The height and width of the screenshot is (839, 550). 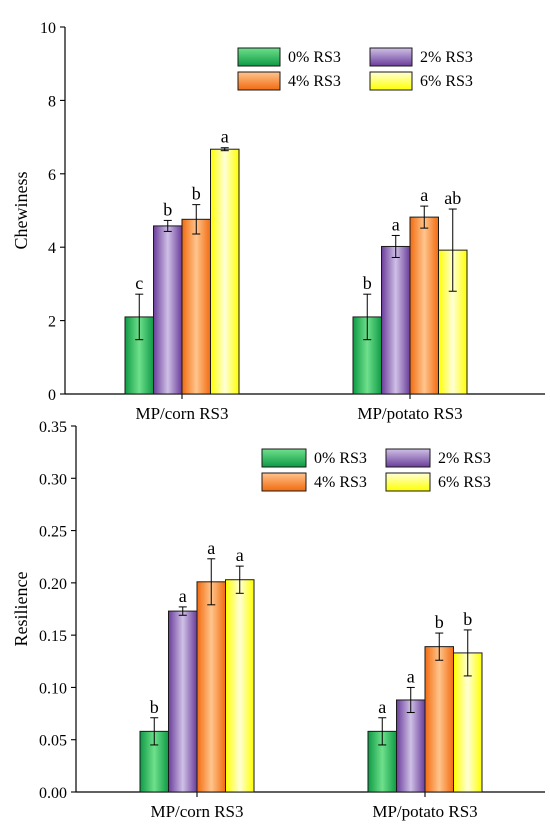 What do you see at coordinates (53, 636) in the screenshot?
I see `y-tick-label: 0.15` at bounding box center [53, 636].